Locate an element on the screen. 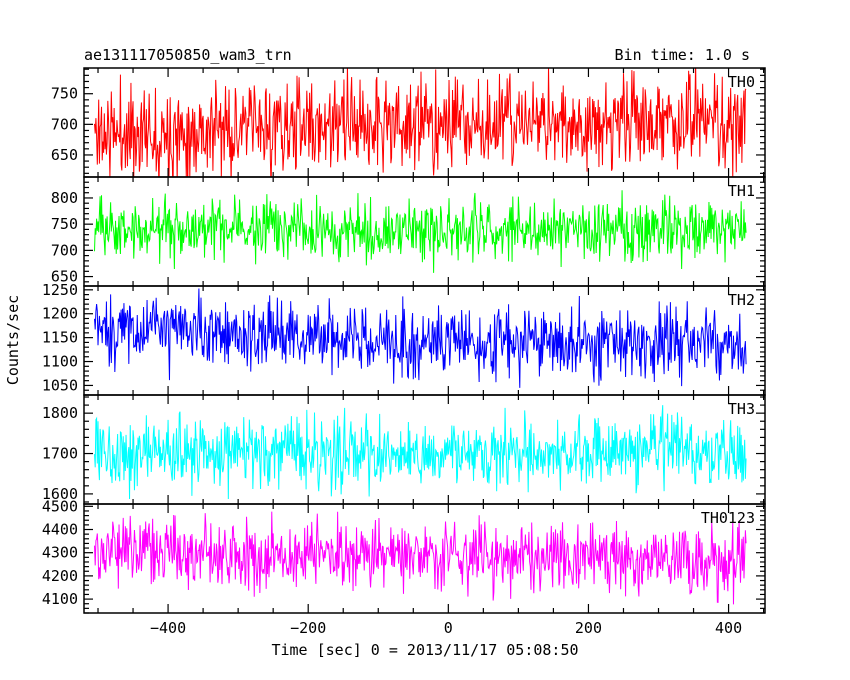 The width and height of the screenshot is (850, 680). panel-th3: 1600 1700 1800 TH3 is located at coordinates (404, 449).